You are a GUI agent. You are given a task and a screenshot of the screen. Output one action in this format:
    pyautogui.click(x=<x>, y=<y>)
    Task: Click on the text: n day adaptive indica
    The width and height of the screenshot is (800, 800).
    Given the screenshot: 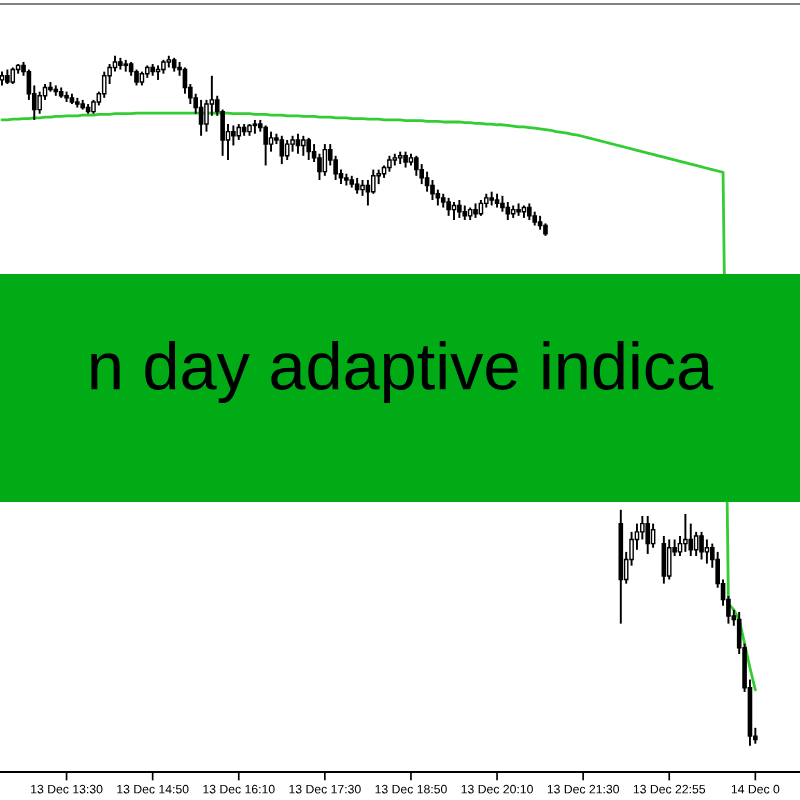 What is the action you would take?
    pyautogui.click(x=402, y=372)
    